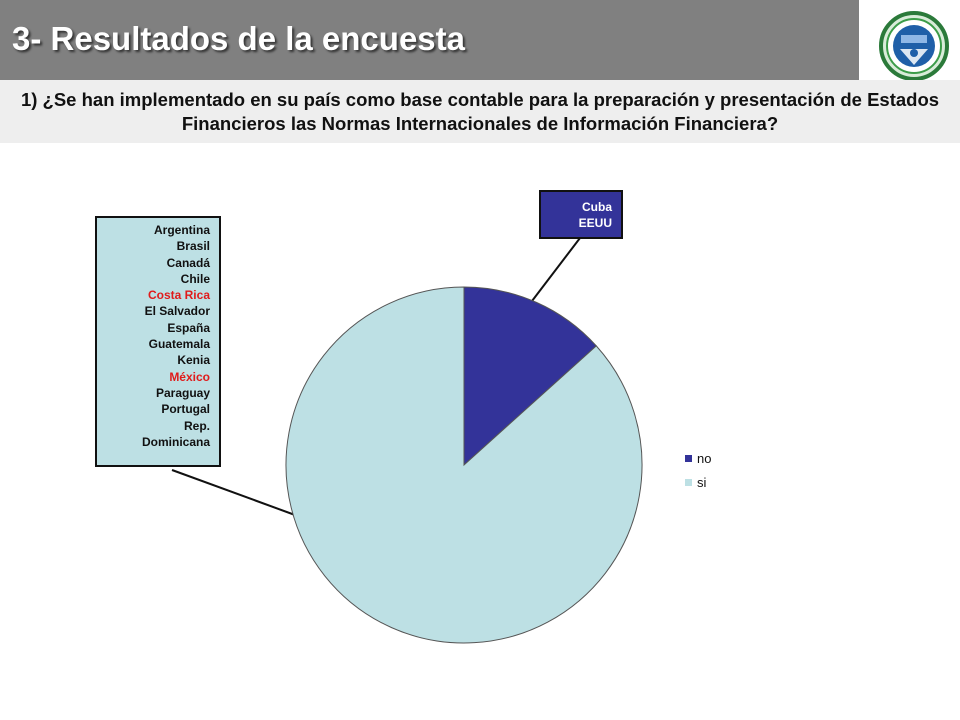 The width and height of the screenshot is (960, 720). I want to click on title-bar, so click(429, 40).